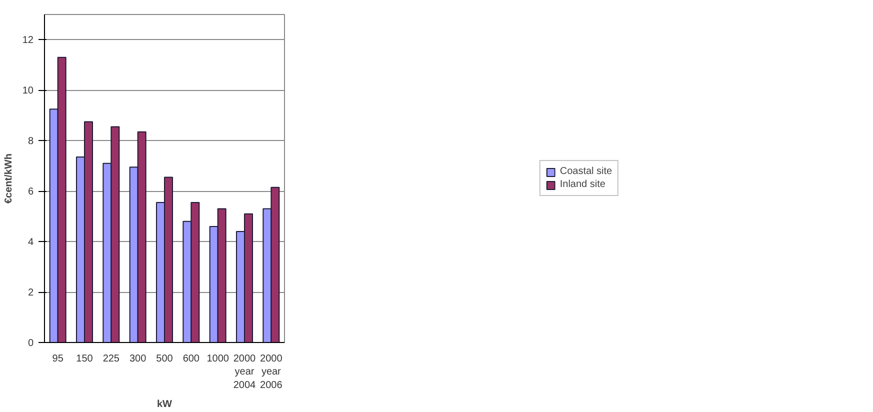 This screenshot has height=412, width=873. Describe the element at coordinates (31, 343) in the screenshot. I see `y-tick-label: 0` at that location.